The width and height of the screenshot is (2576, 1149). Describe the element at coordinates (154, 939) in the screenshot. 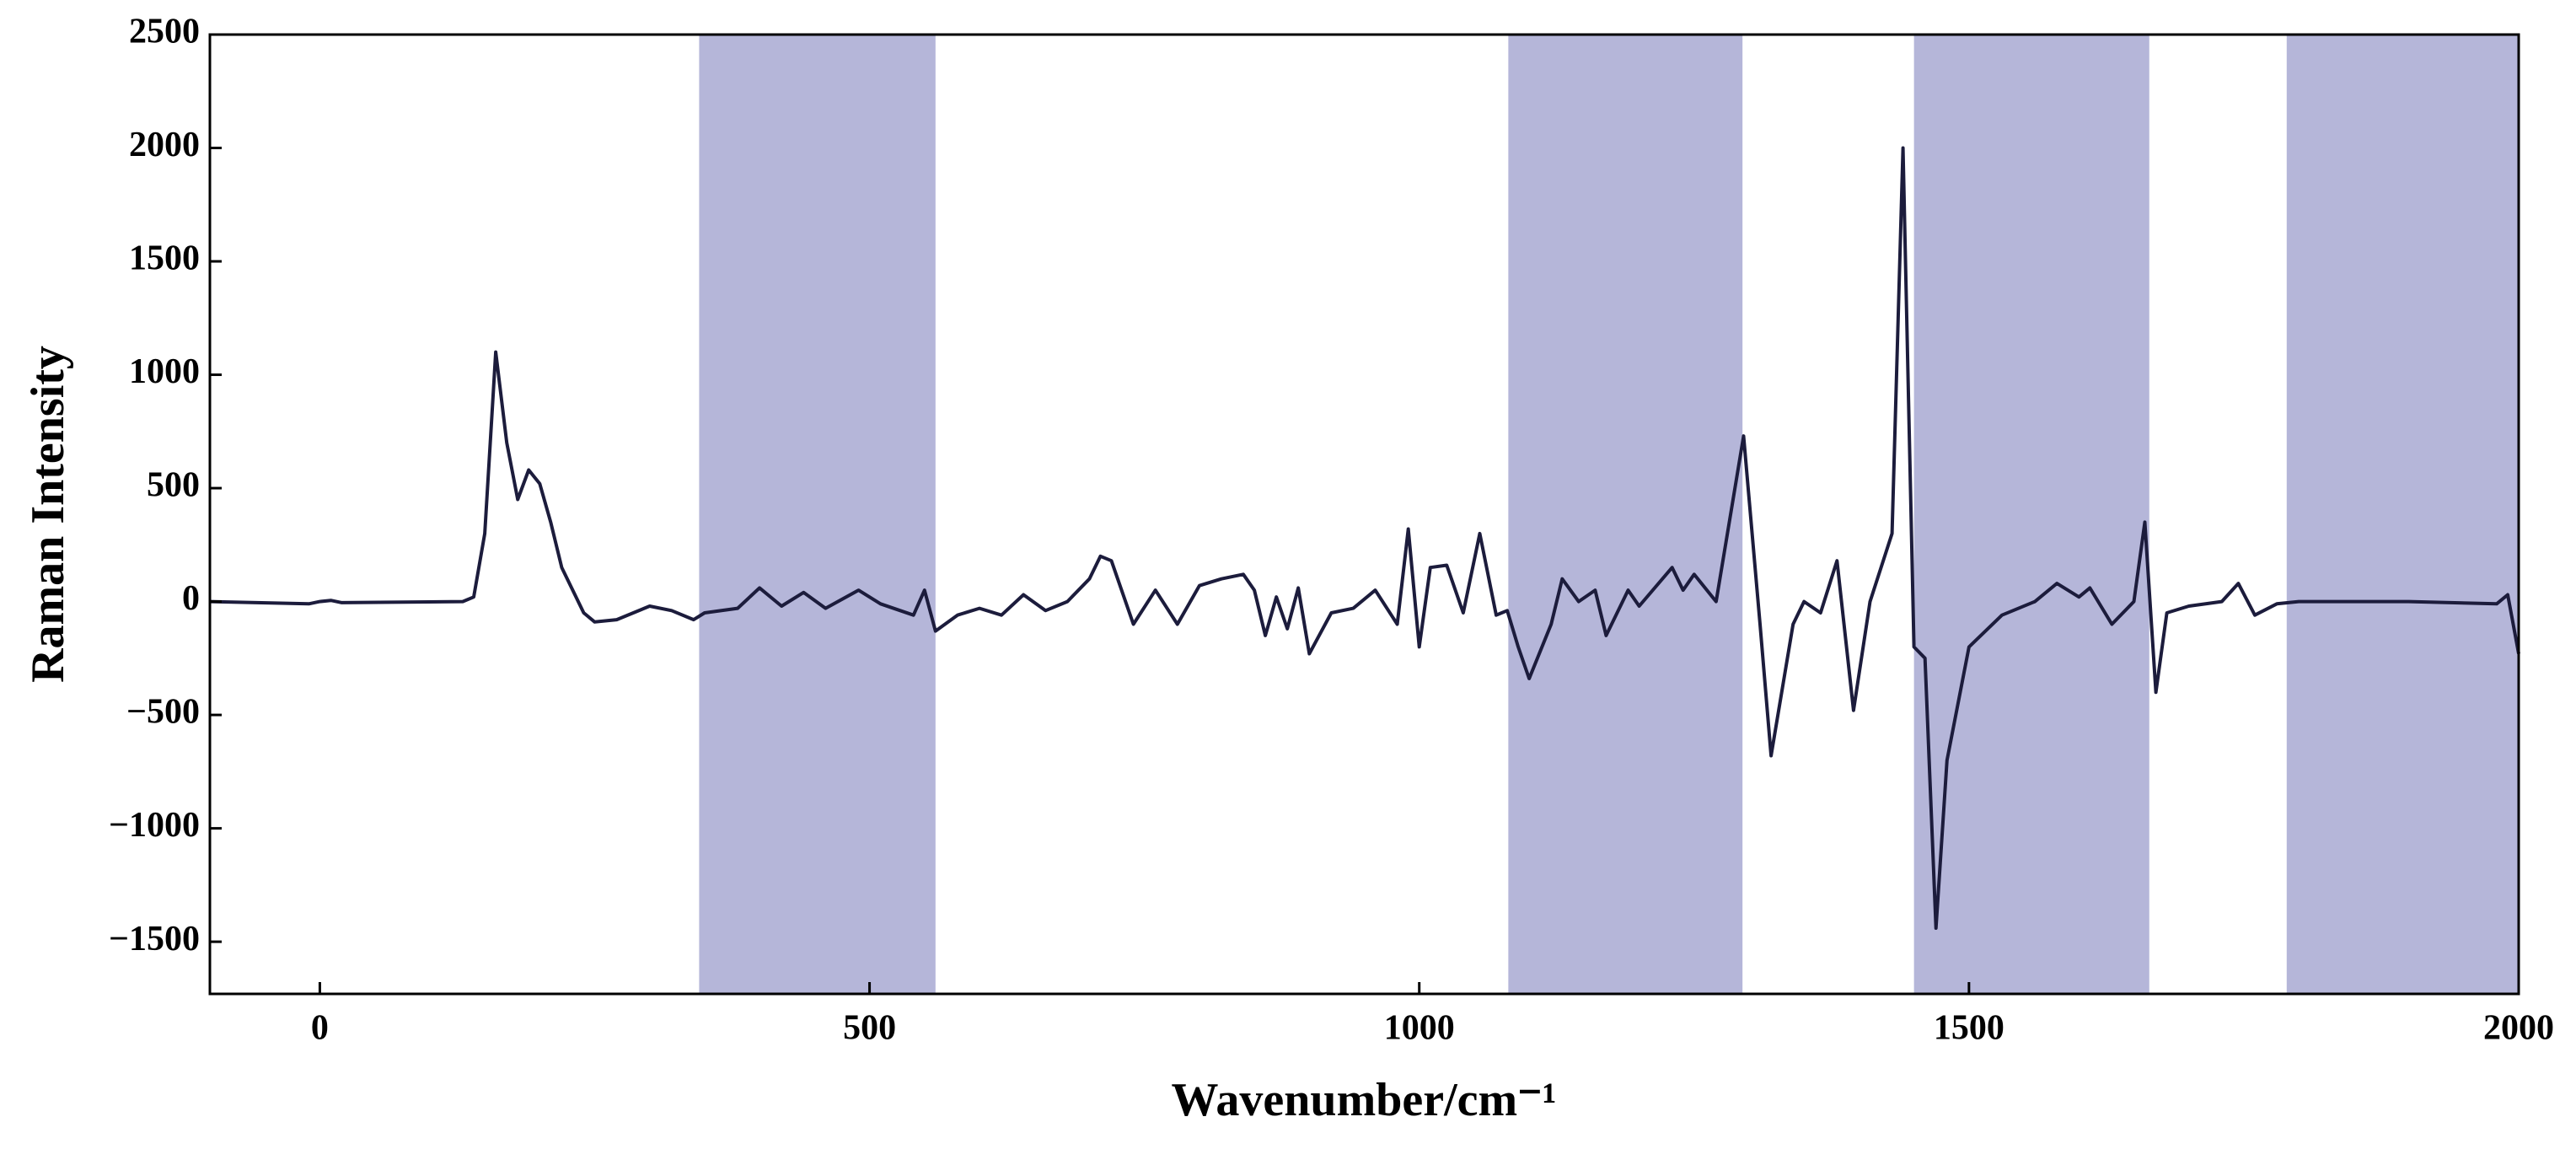

I see `y-tick-label: −1500` at that location.